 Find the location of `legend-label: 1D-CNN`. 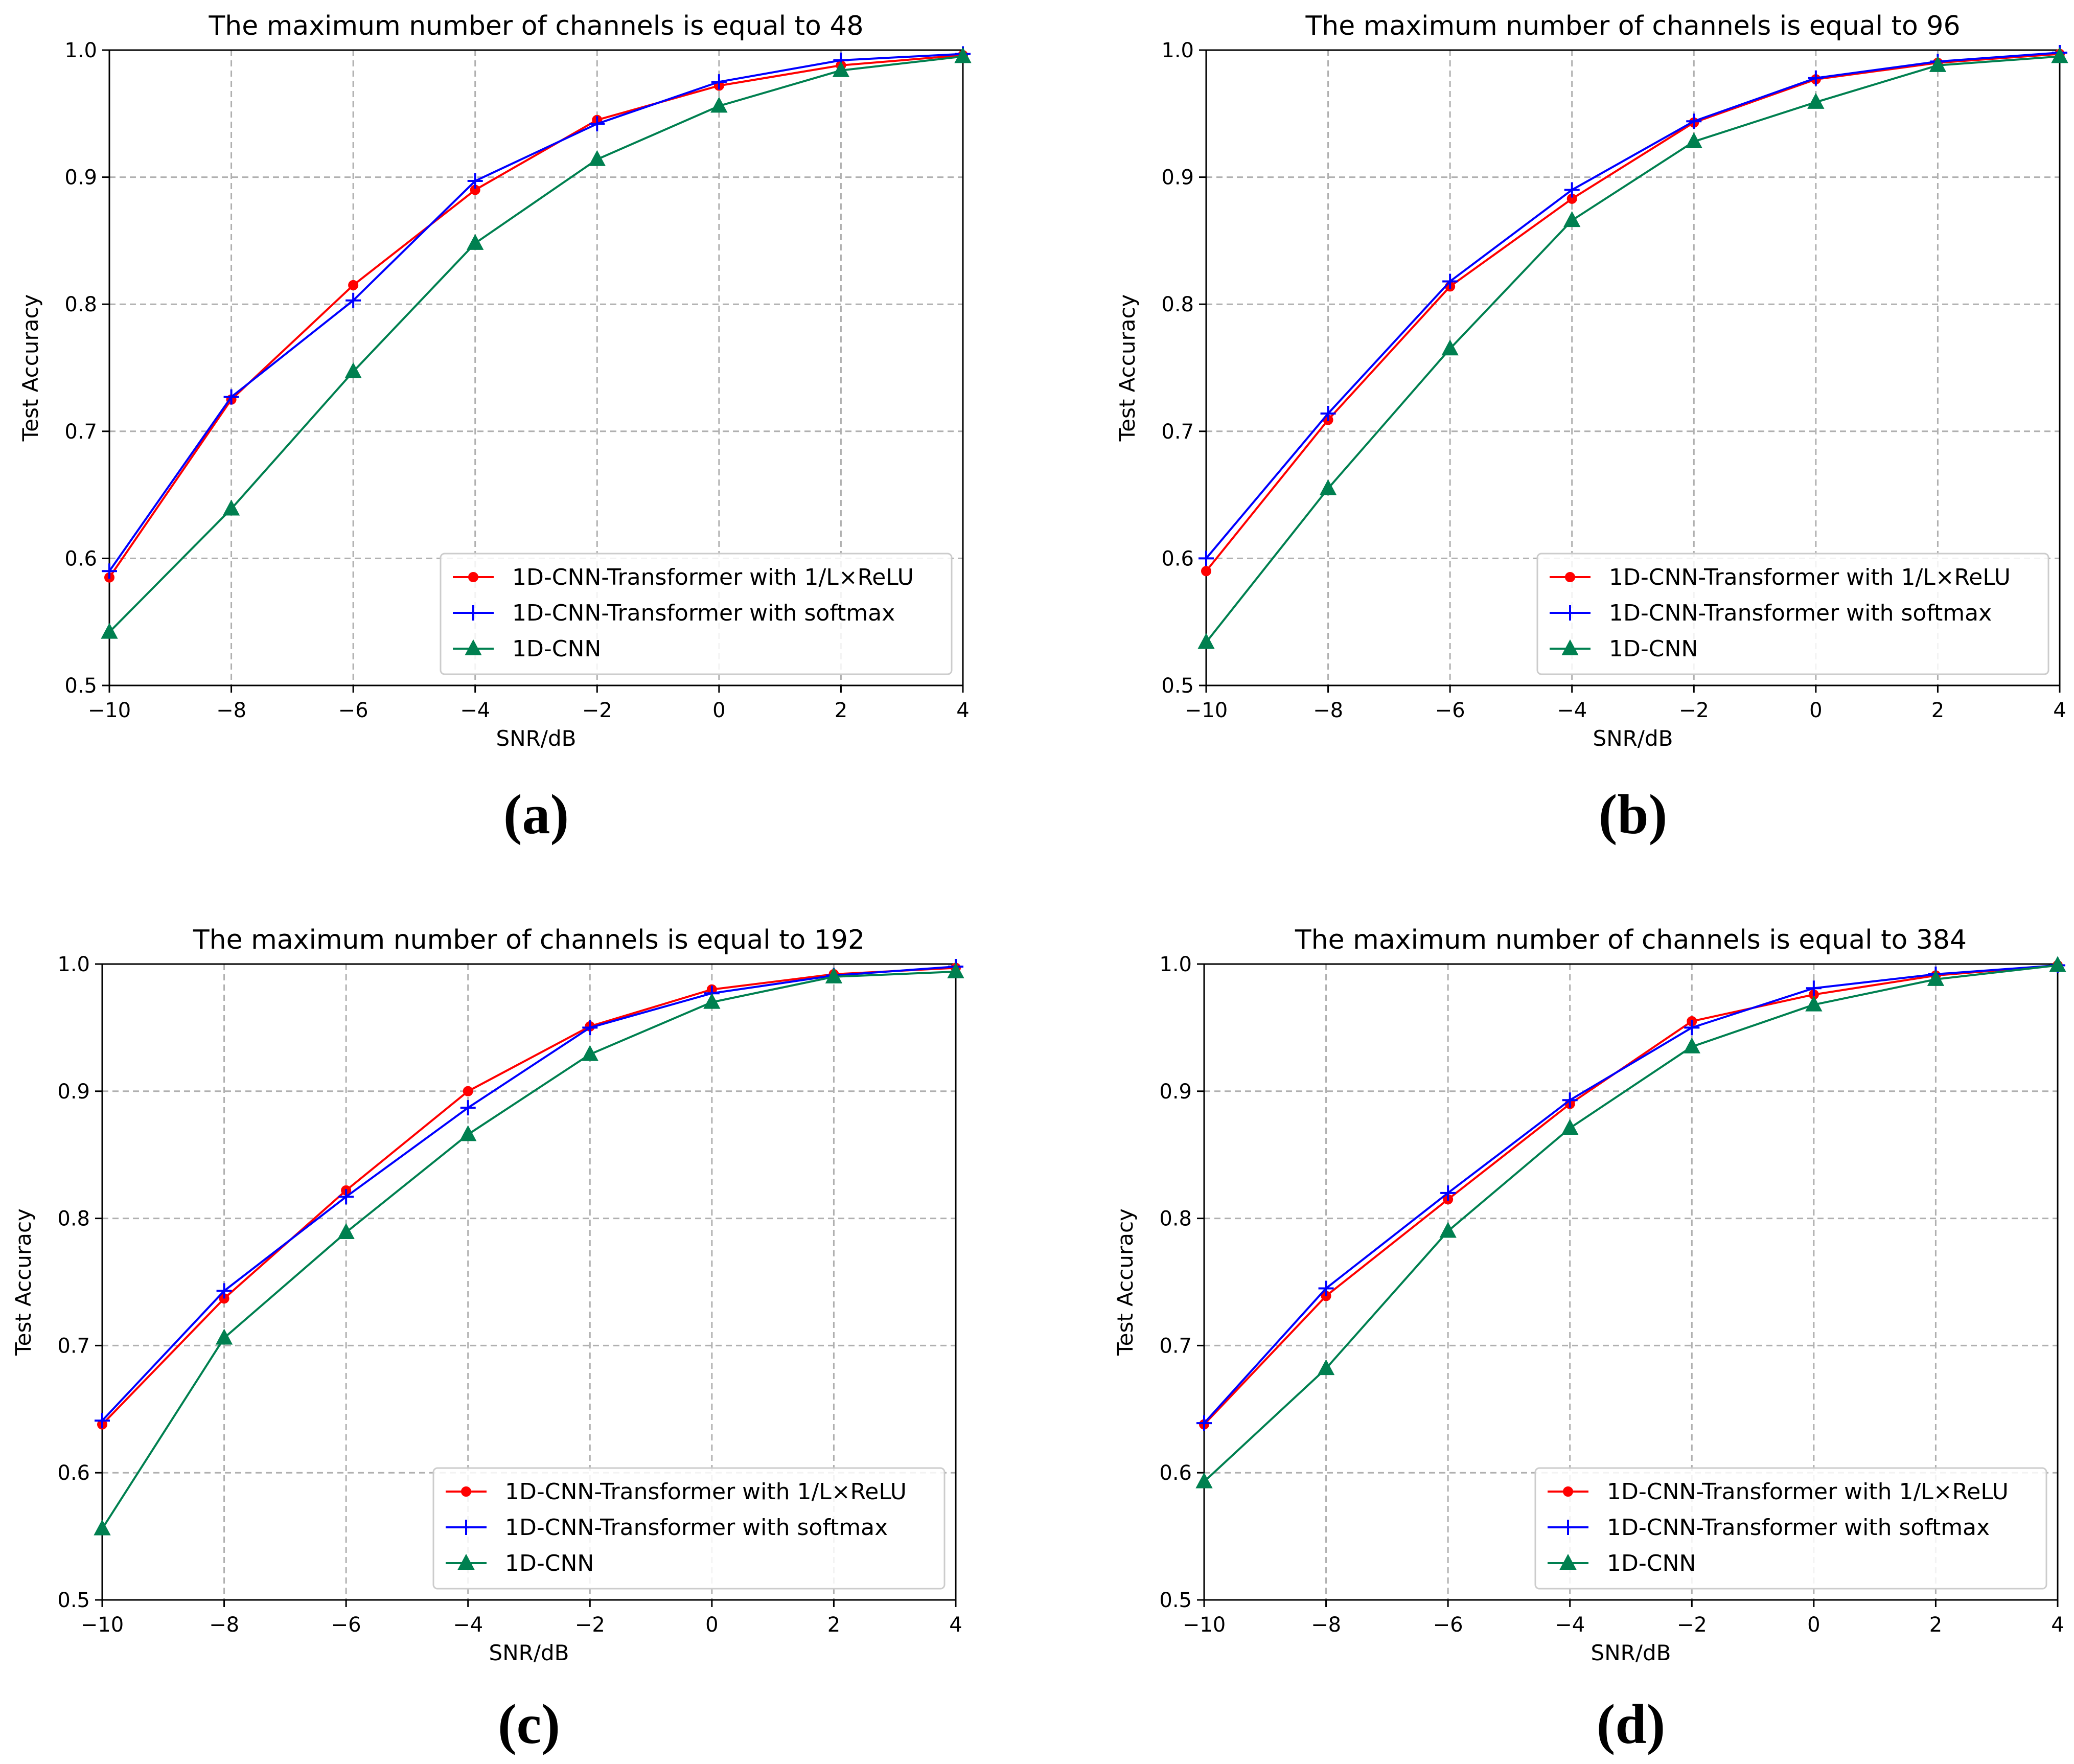

legend-label: 1D-CNN is located at coordinates (1653, 649).